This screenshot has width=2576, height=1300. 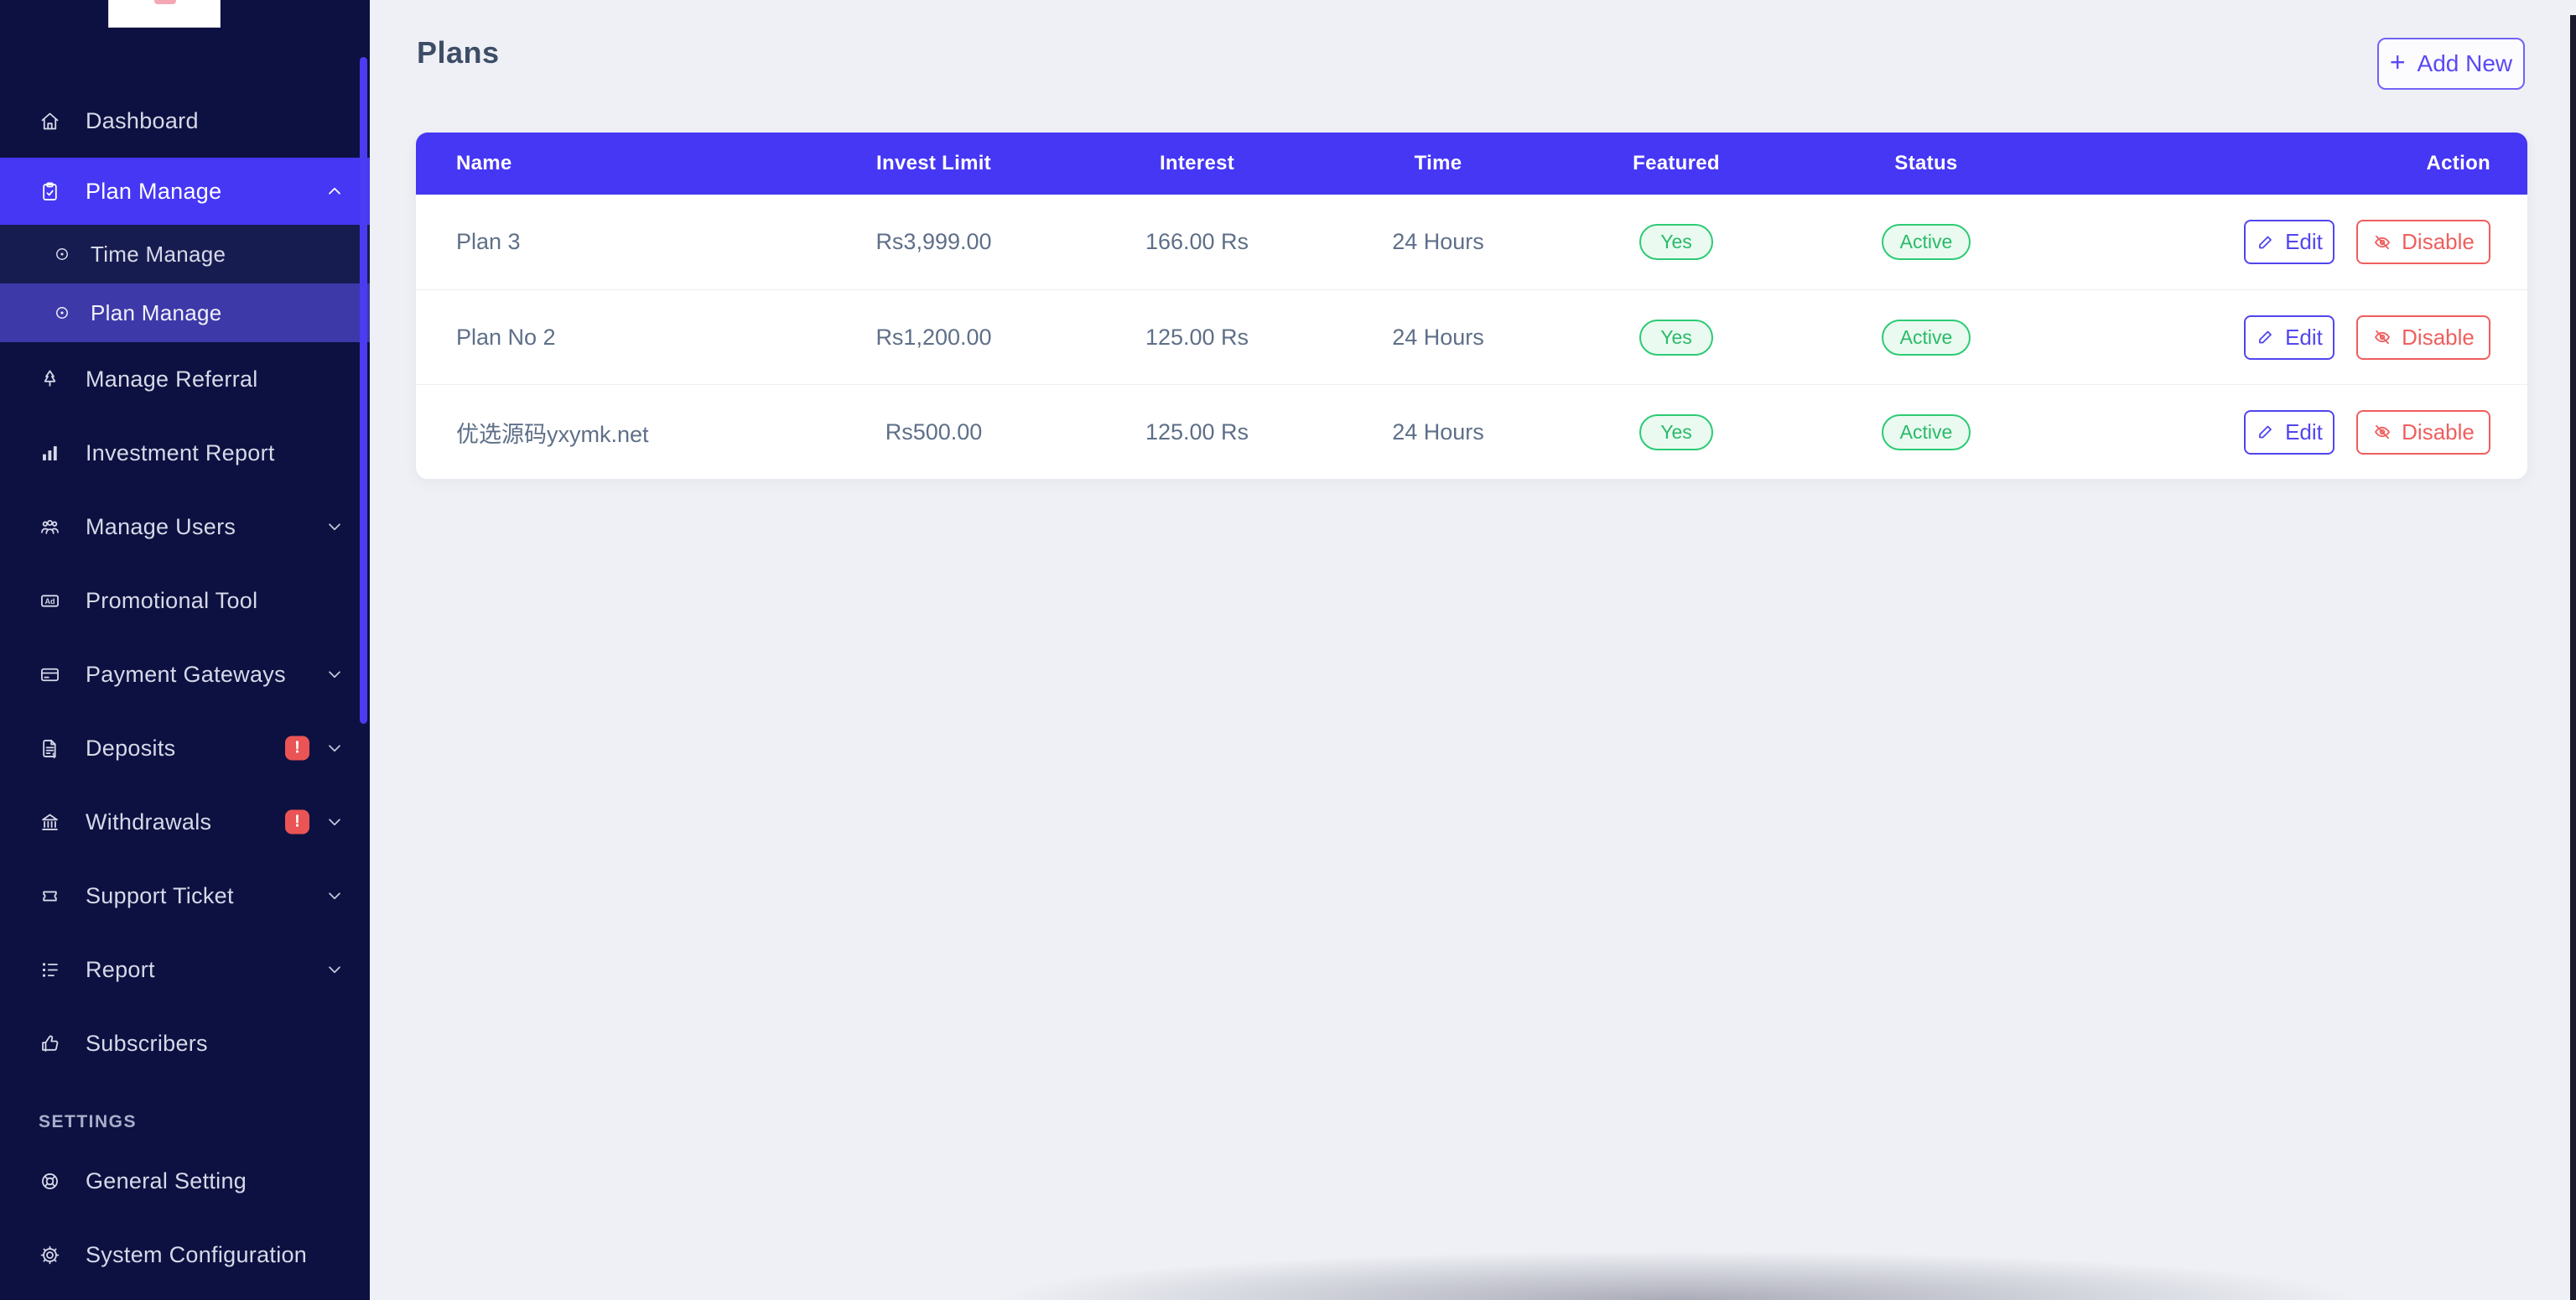 What do you see at coordinates (185, 1043) in the screenshot?
I see `sidebar-item-subscribers: Subscribers` at bounding box center [185, 1043].